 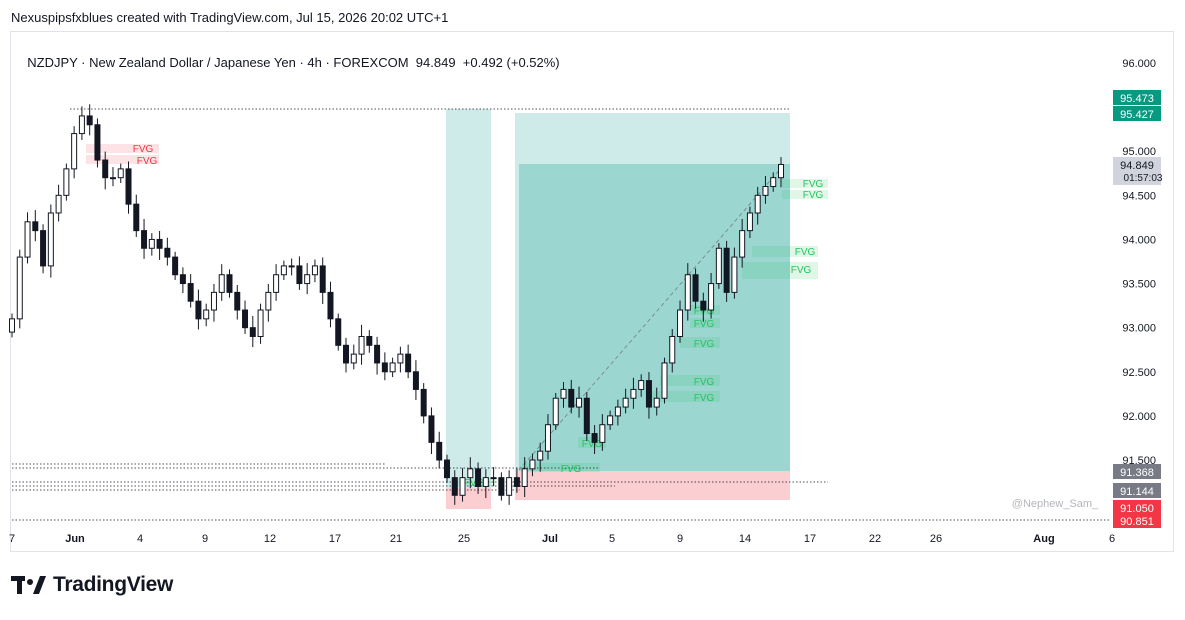 I want to click on long-position-profit-zone, so click(x=654, y=317).